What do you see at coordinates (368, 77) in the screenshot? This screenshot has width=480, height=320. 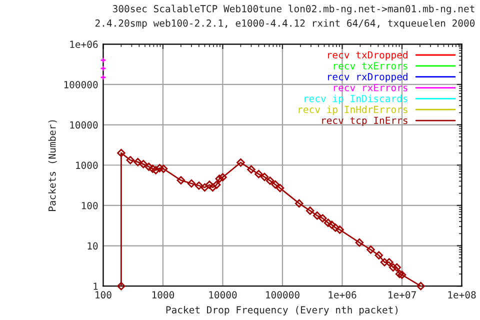 I see `legend-label: recv rxDropped` at bounding box center [368, 77].